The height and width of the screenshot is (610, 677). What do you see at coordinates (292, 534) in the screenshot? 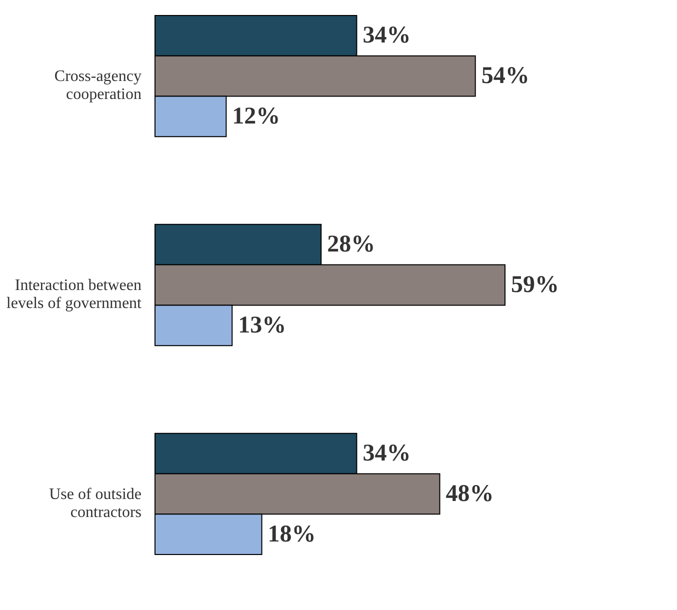
I see `data-label: 18%` at bounding box center [292, 534].